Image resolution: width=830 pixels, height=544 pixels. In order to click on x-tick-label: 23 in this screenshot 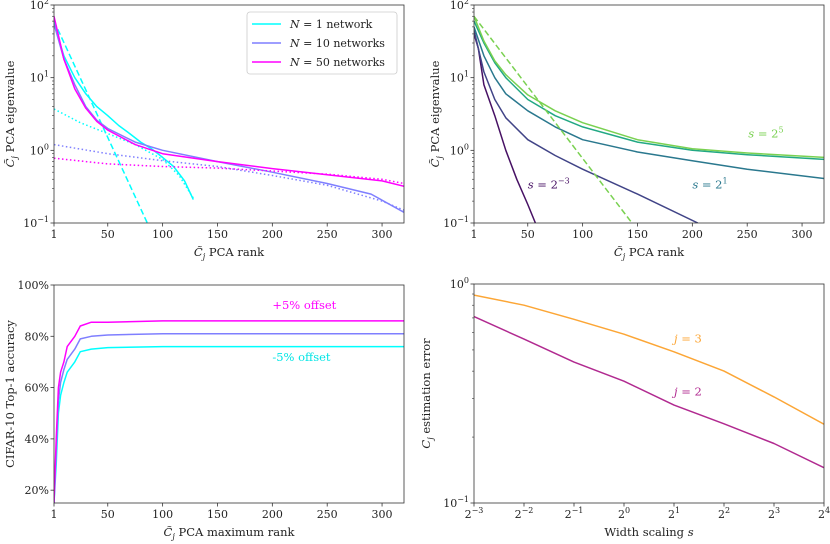, I will do `click(774, 513)`.